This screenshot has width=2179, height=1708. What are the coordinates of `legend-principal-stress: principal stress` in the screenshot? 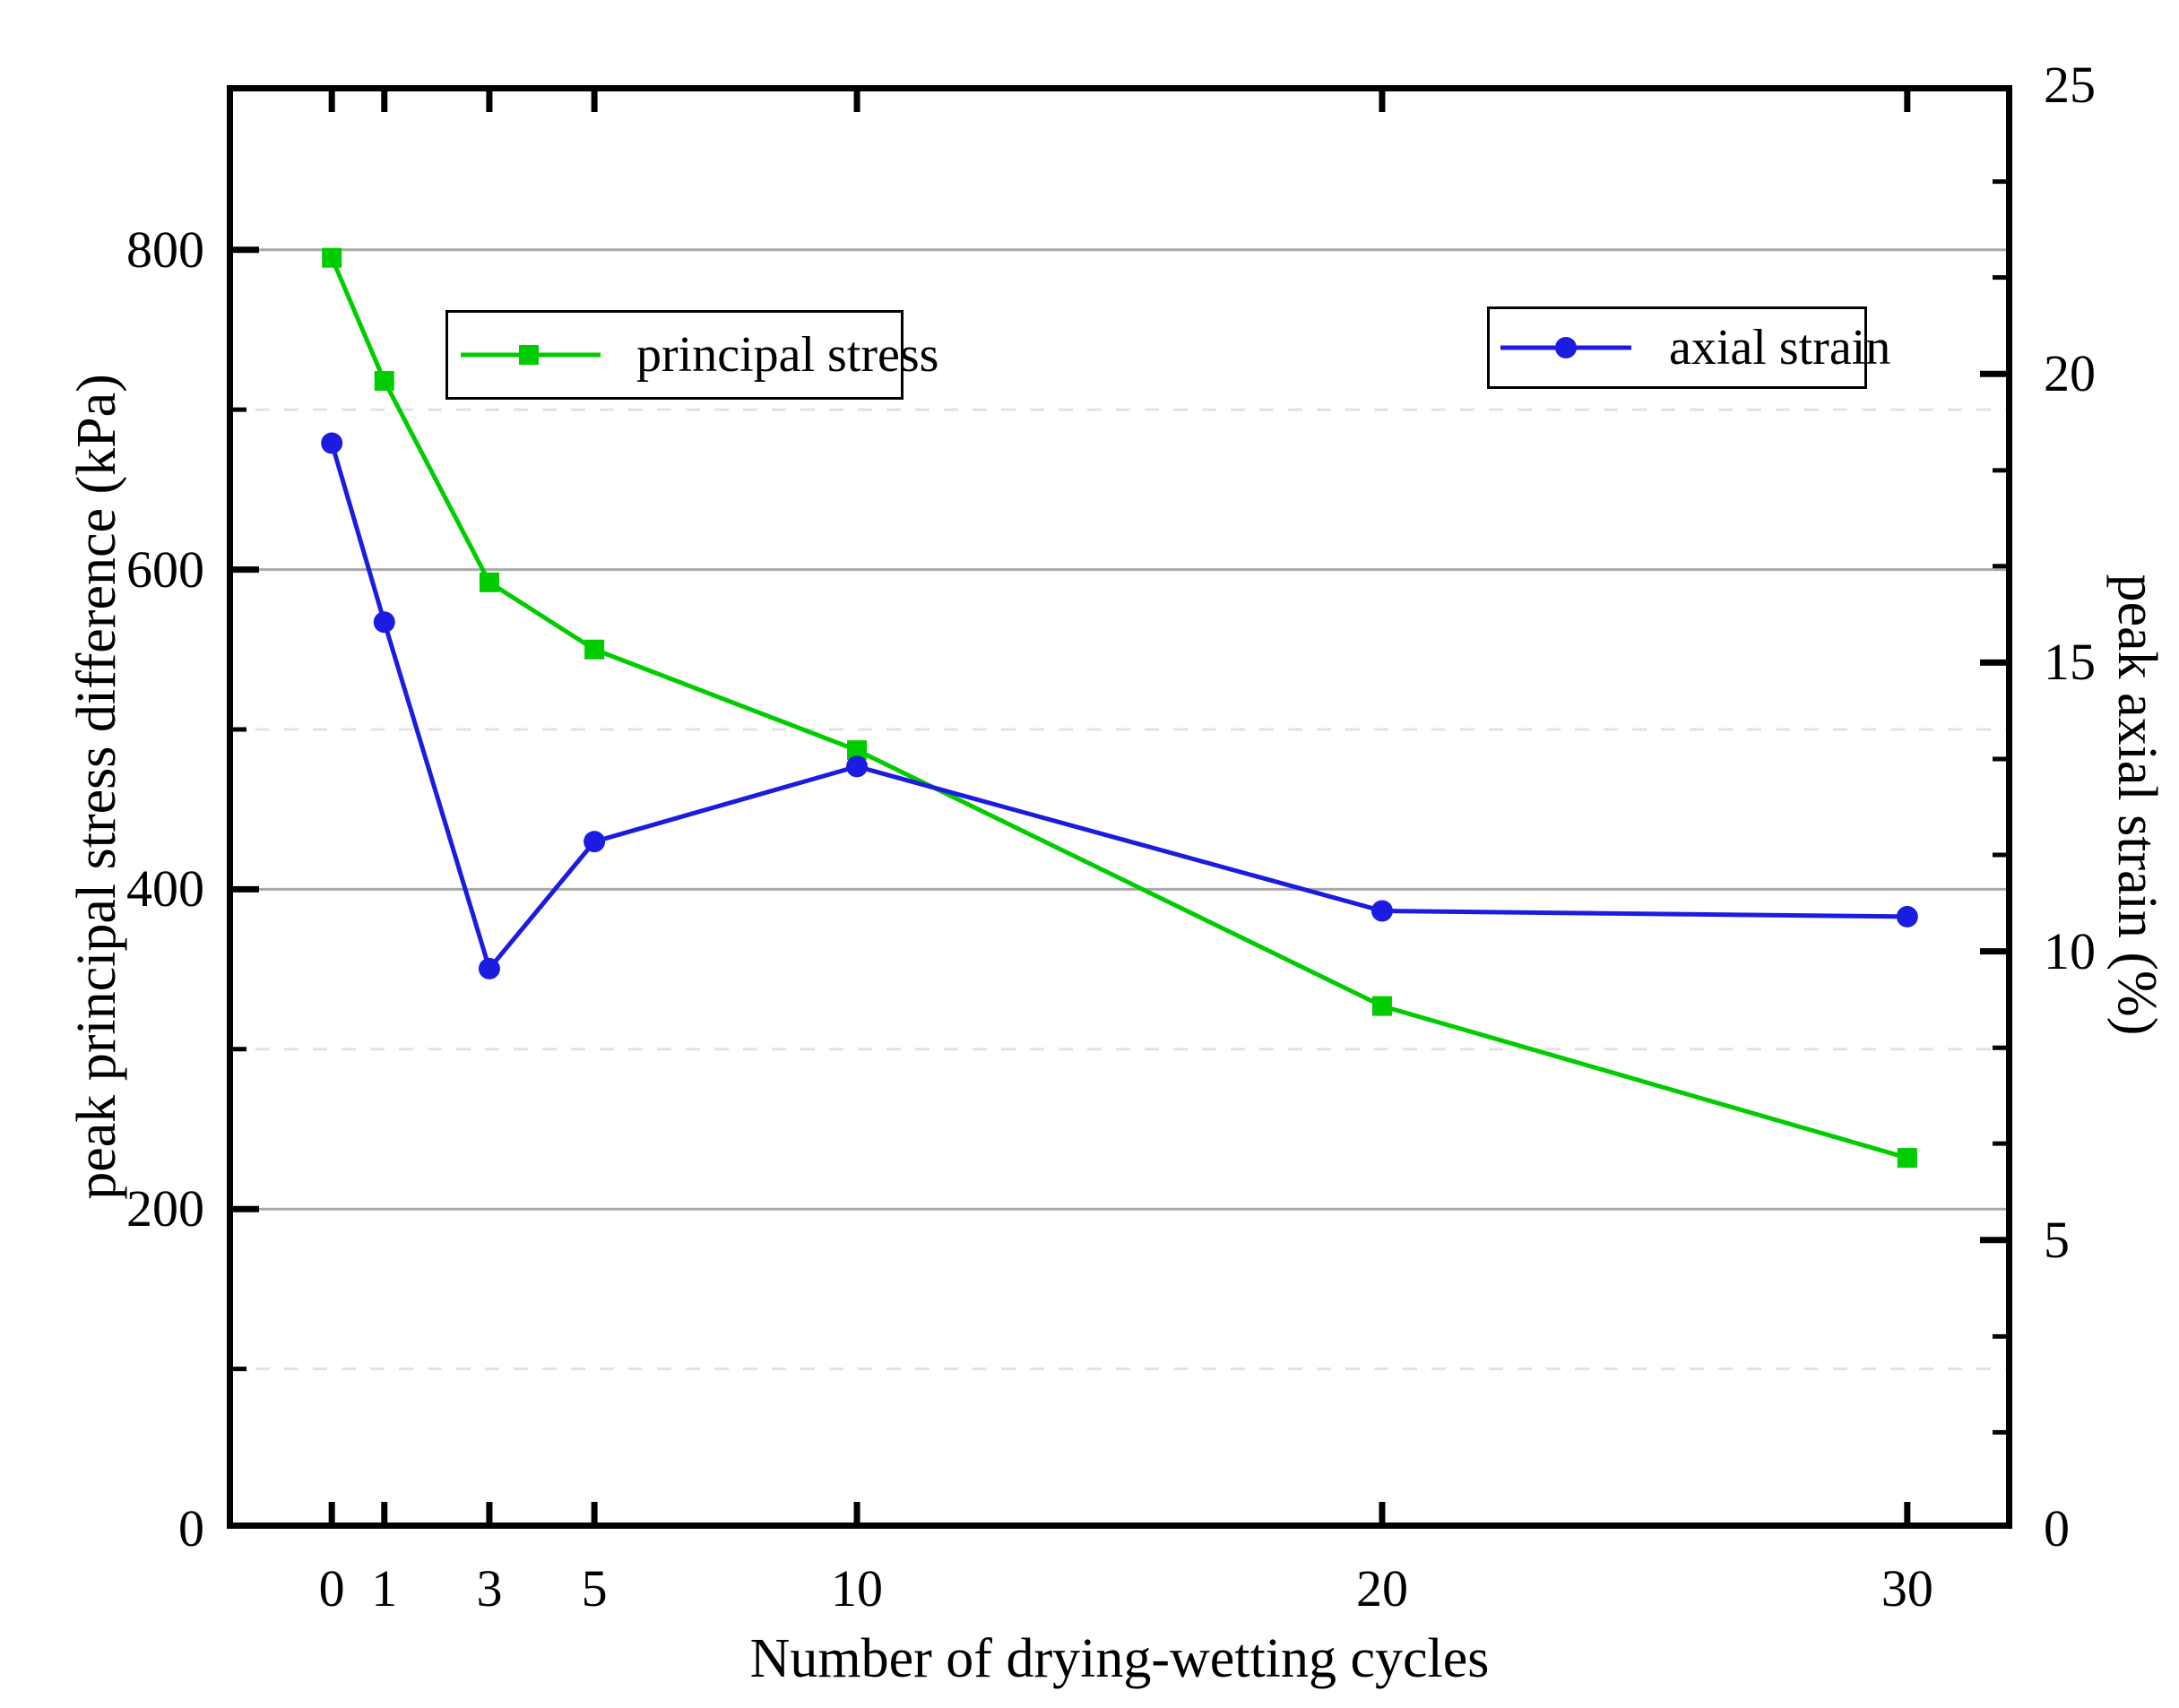 It's located at (691, 355).